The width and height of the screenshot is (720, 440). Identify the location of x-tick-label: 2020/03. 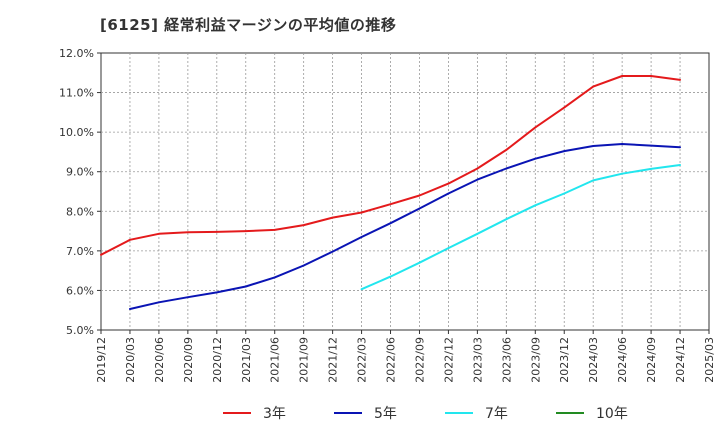
(130, 360).